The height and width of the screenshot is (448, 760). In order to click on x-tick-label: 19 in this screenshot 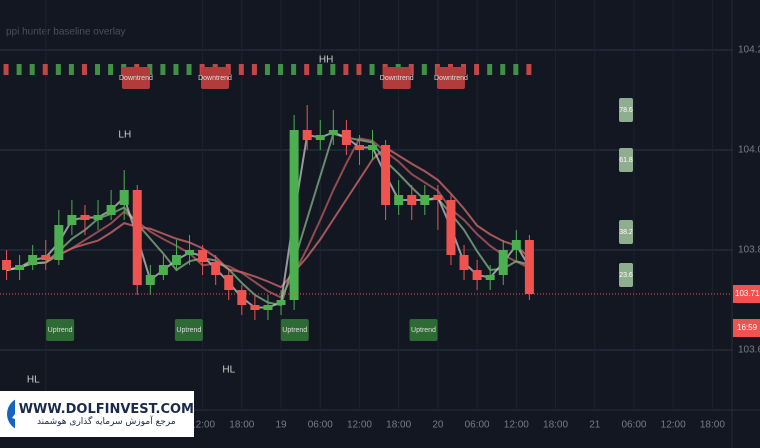, I will do `click(281, 425)`.